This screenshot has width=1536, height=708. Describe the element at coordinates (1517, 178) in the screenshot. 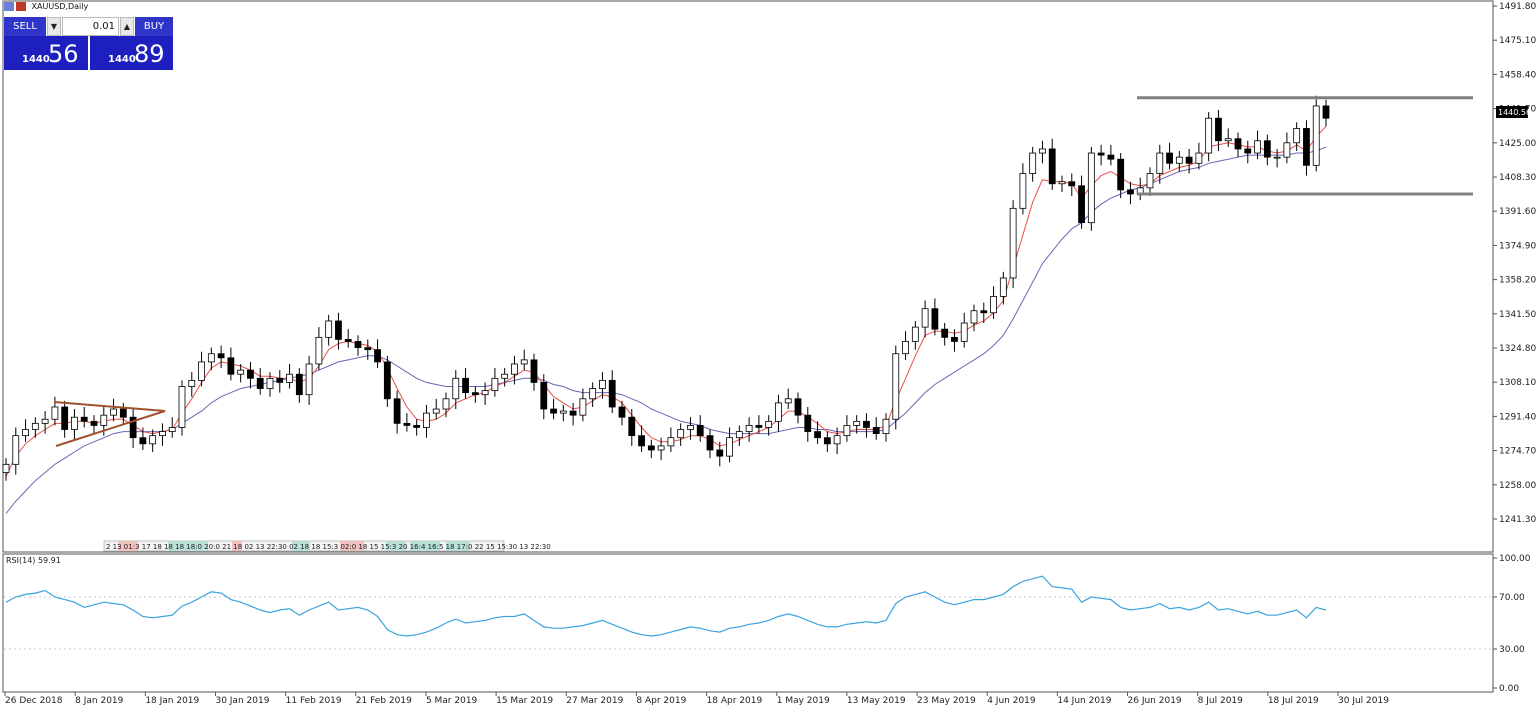

I see `price-tick-label: 1408.30` at that location.